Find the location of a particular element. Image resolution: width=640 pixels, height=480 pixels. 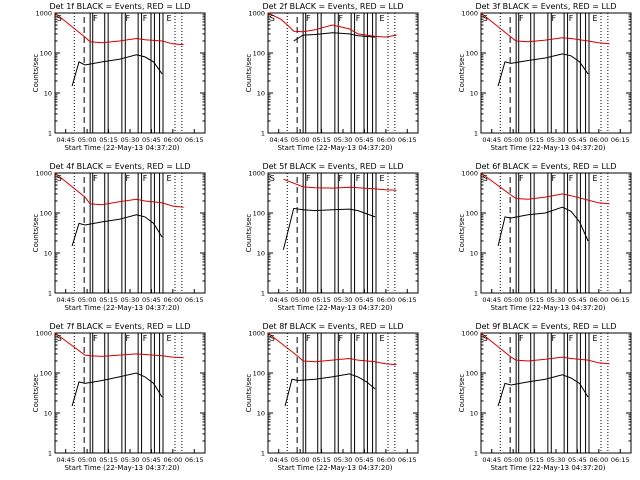

chart-title: Det 9f BLACK = Events, RED = LLD is located at coordinates (545, 326).